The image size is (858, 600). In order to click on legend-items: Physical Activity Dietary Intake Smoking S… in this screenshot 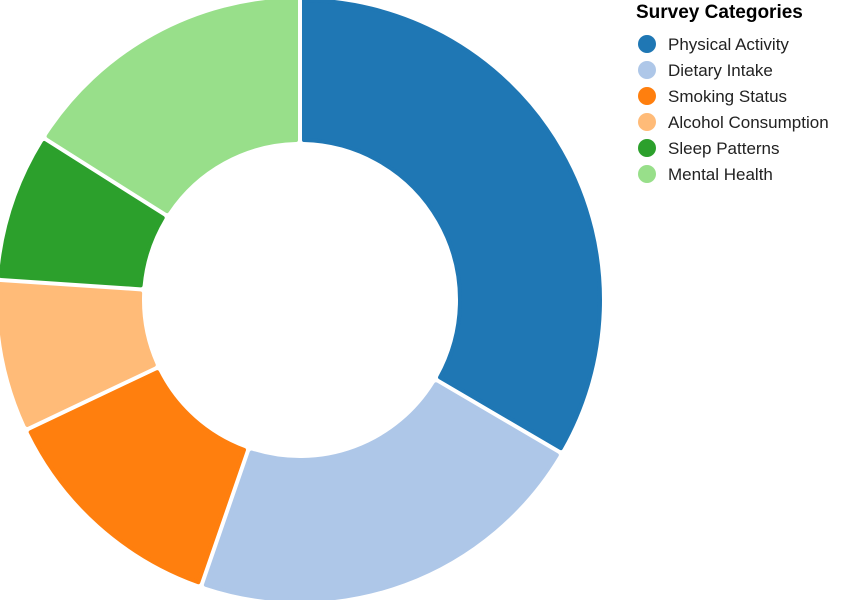, I will do `click(733, 109)`.